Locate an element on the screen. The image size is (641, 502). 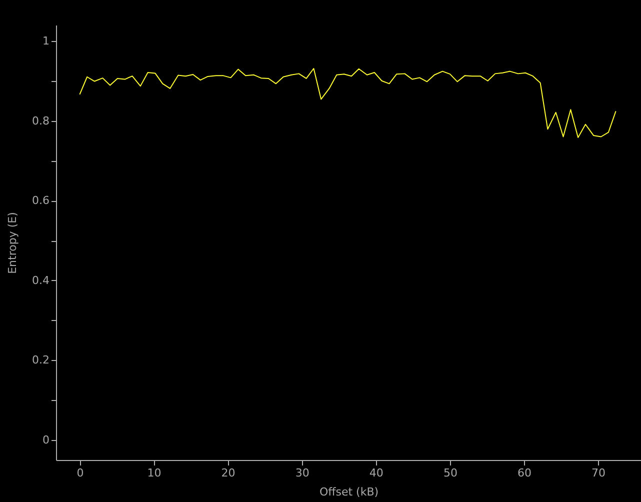
y-tick-label: 0.6 is located at coordinates (41, 201).